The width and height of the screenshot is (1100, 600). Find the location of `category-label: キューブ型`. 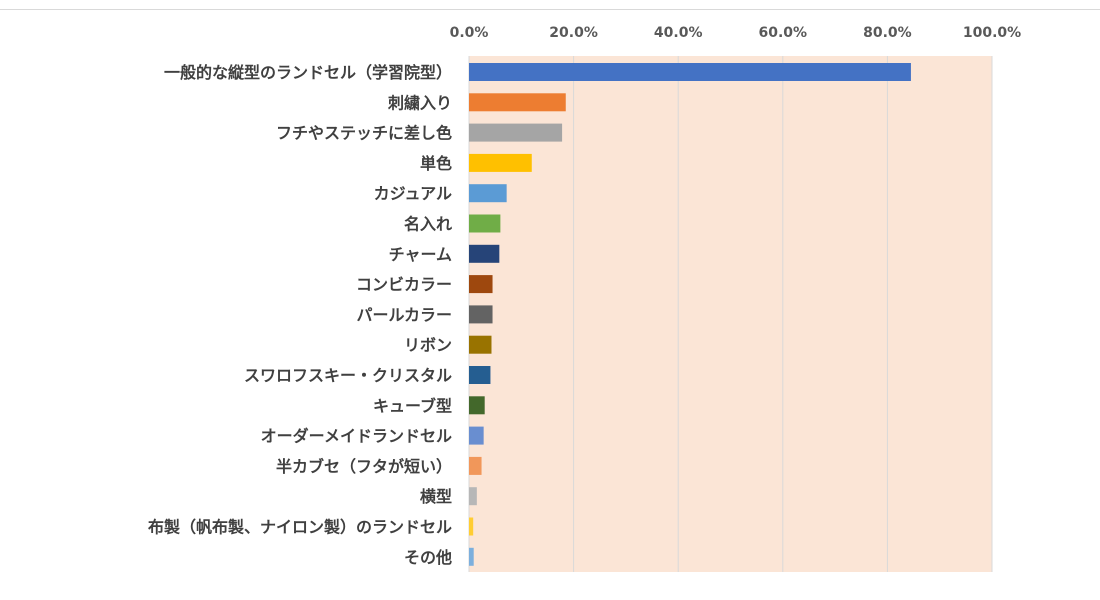

category-label: キューブ型 is located at coordinates (412, 405).